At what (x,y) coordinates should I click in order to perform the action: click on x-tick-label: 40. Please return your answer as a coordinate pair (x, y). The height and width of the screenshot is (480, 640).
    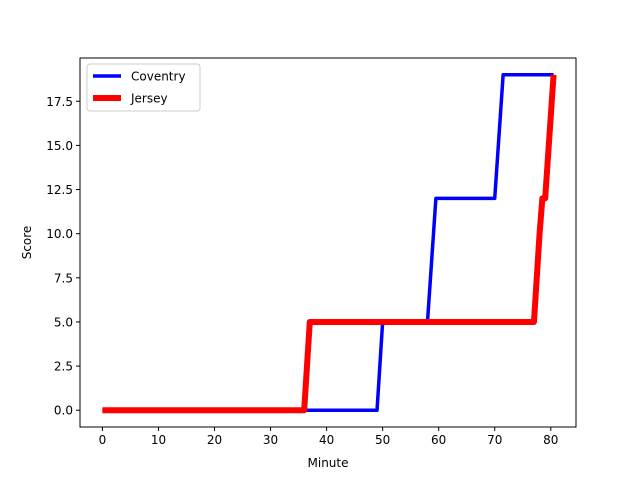
    Looking at the image, I should click on (326, 440).